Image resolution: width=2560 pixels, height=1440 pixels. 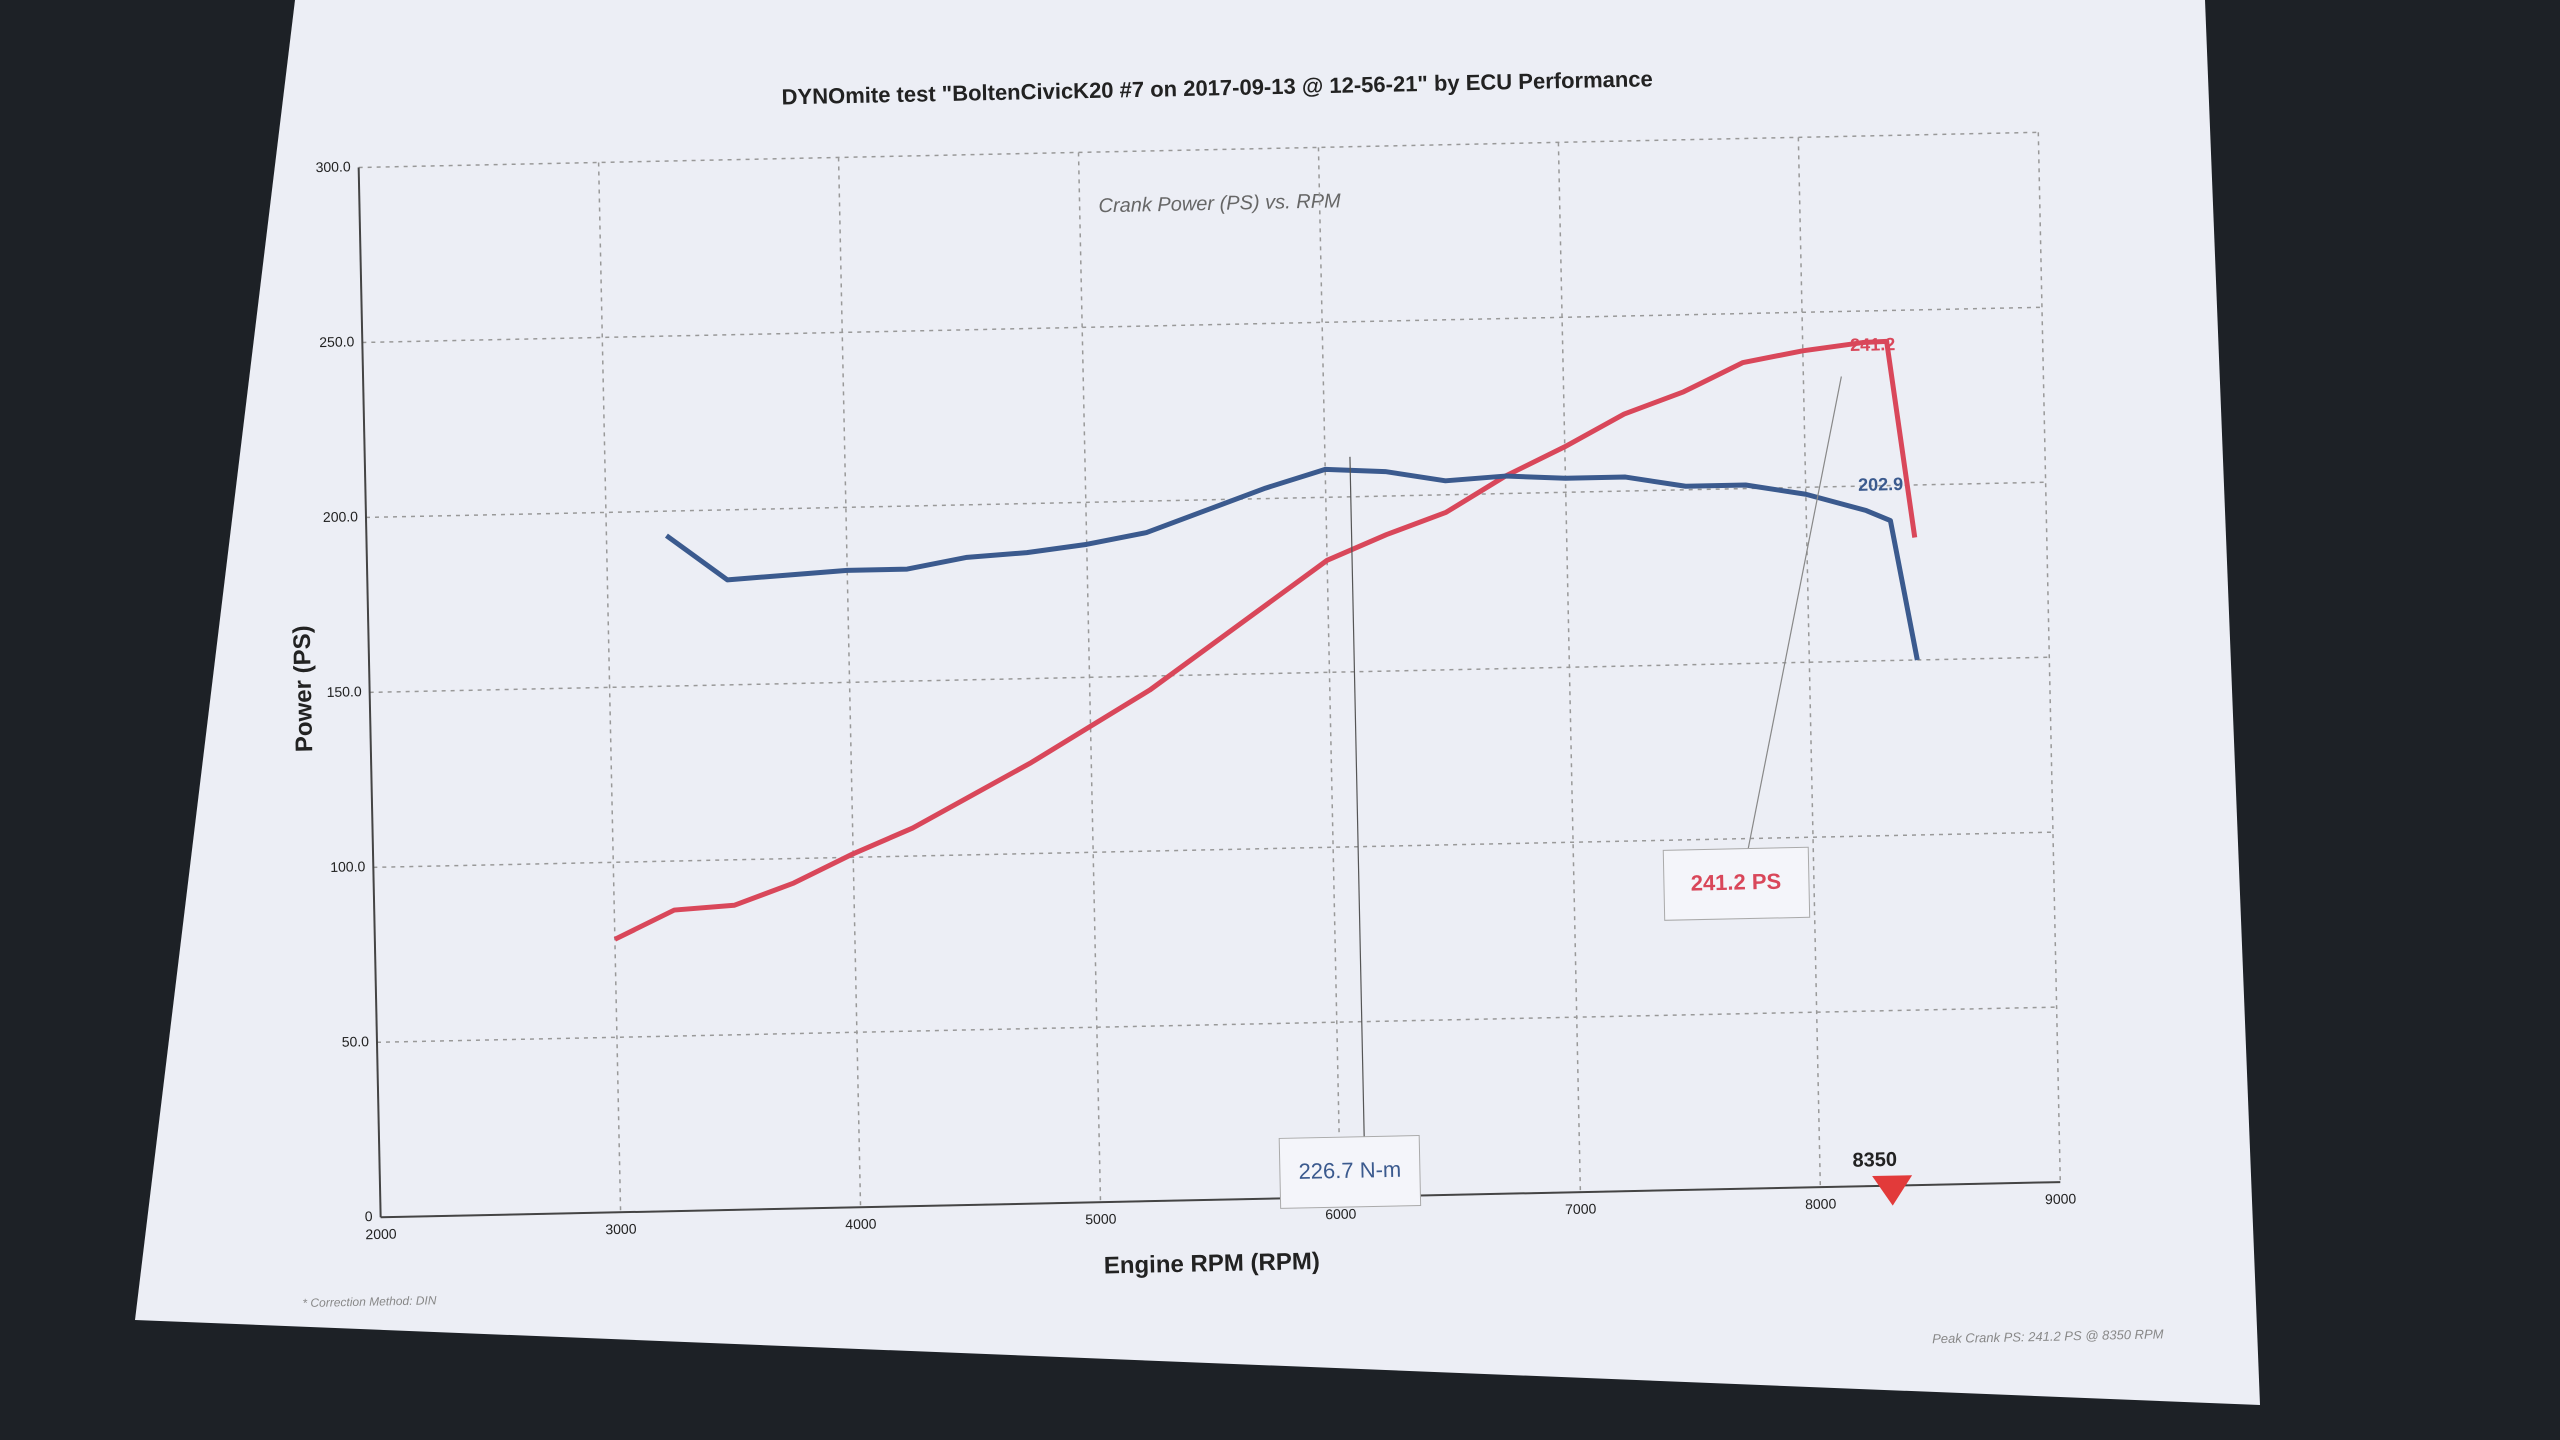 I want to click on y-axis, so click(x=369, y=692).